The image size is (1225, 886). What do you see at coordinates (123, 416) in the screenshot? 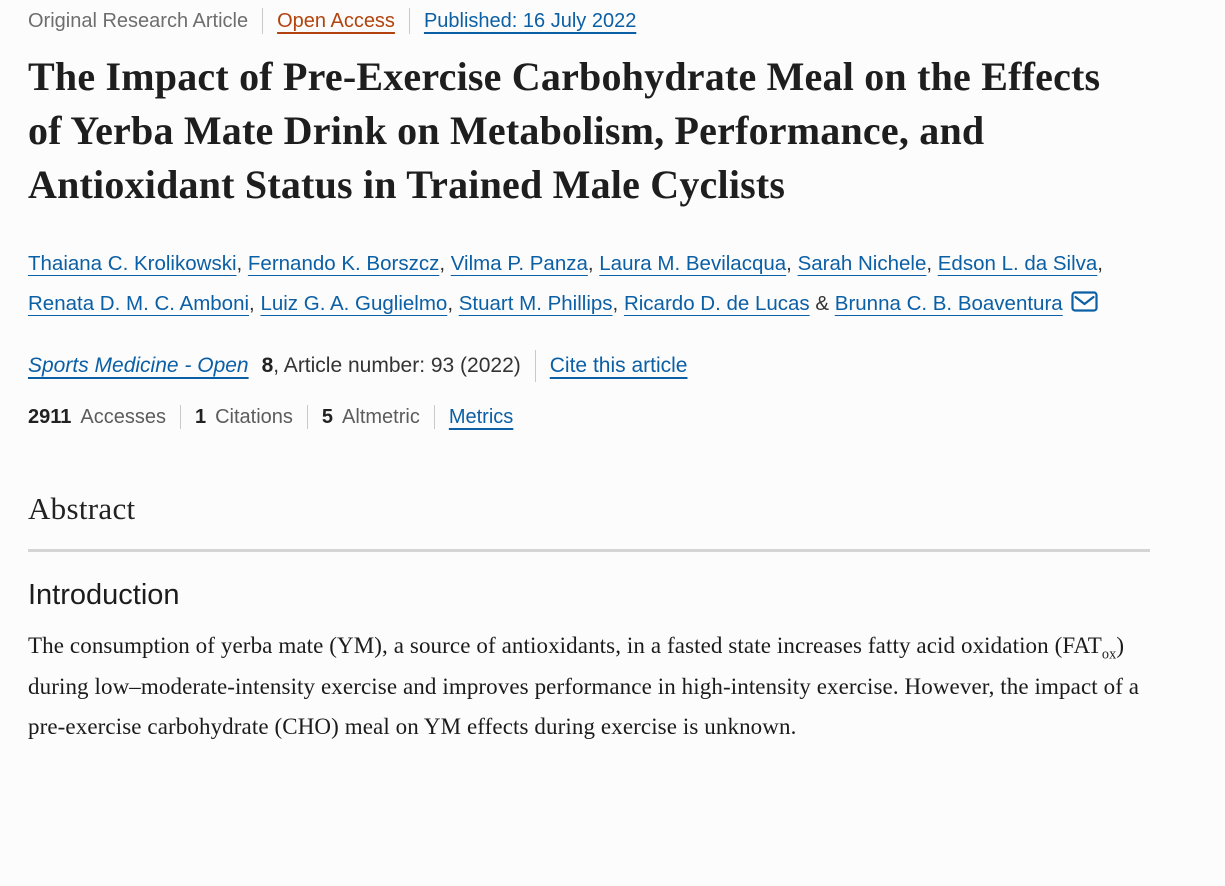
I see `accesses-label: Accesses` at bounding box center [123, 416].